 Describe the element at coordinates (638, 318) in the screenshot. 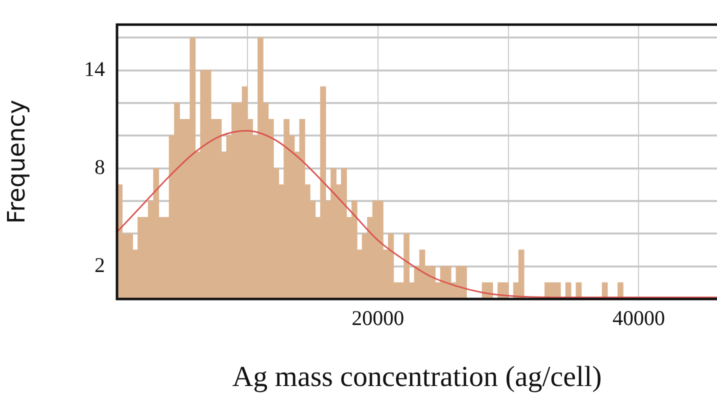

I see `x-tick-label: 40000` at that location.